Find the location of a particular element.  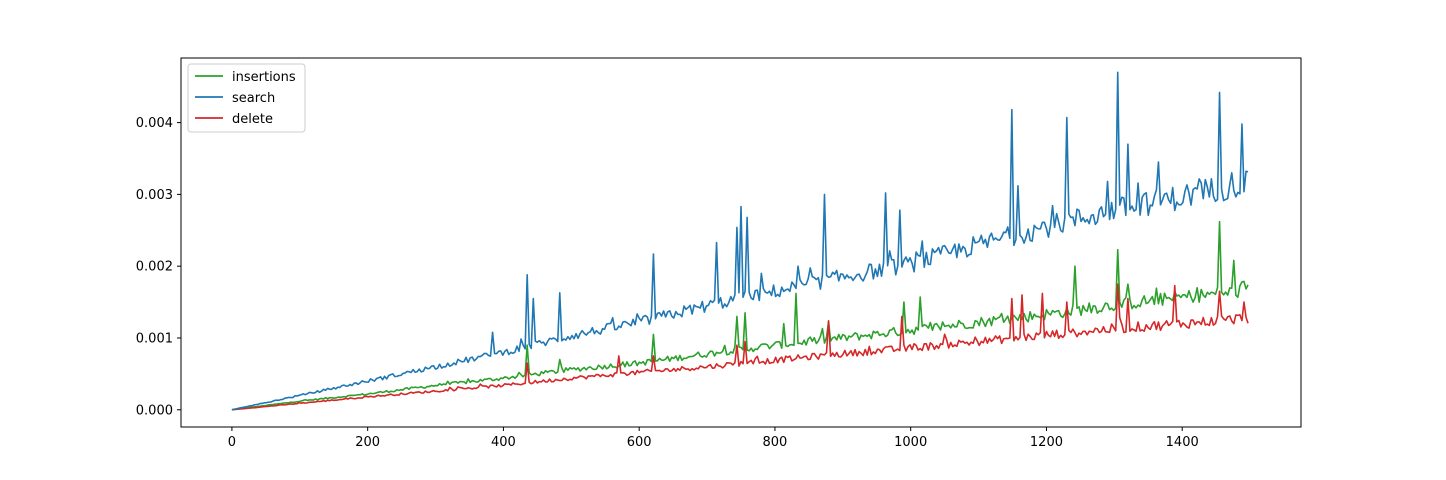

x-tick-label: 400 is located at coordinates (503, 442).